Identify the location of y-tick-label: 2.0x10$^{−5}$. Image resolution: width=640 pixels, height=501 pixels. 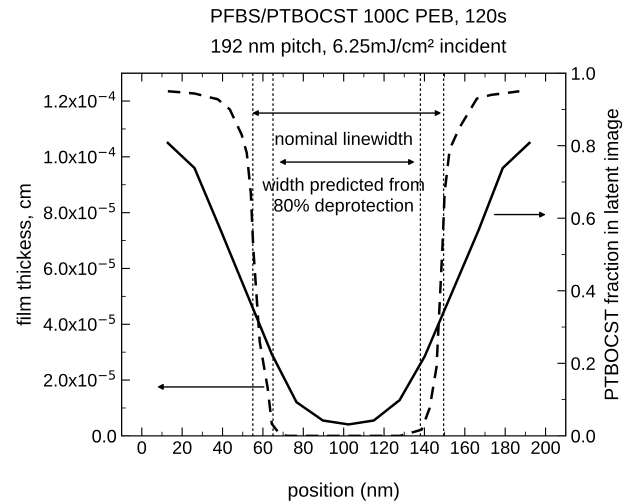
(79, 378).